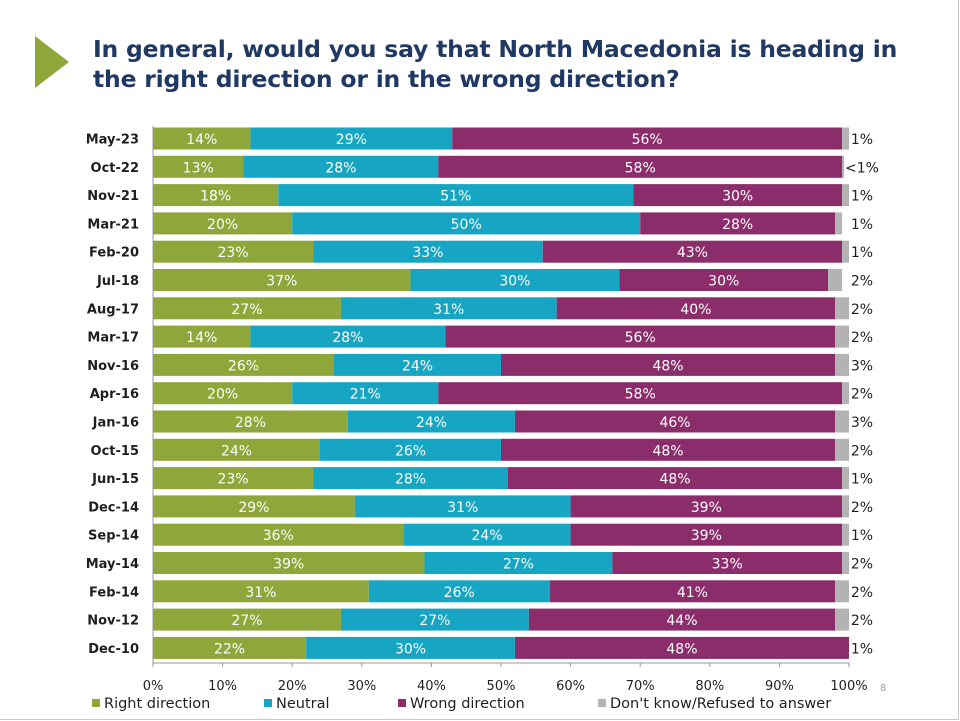 The width and height of the screenshot is (960, 721). I want to click on category-label: Apr-16, so click(114, 394).